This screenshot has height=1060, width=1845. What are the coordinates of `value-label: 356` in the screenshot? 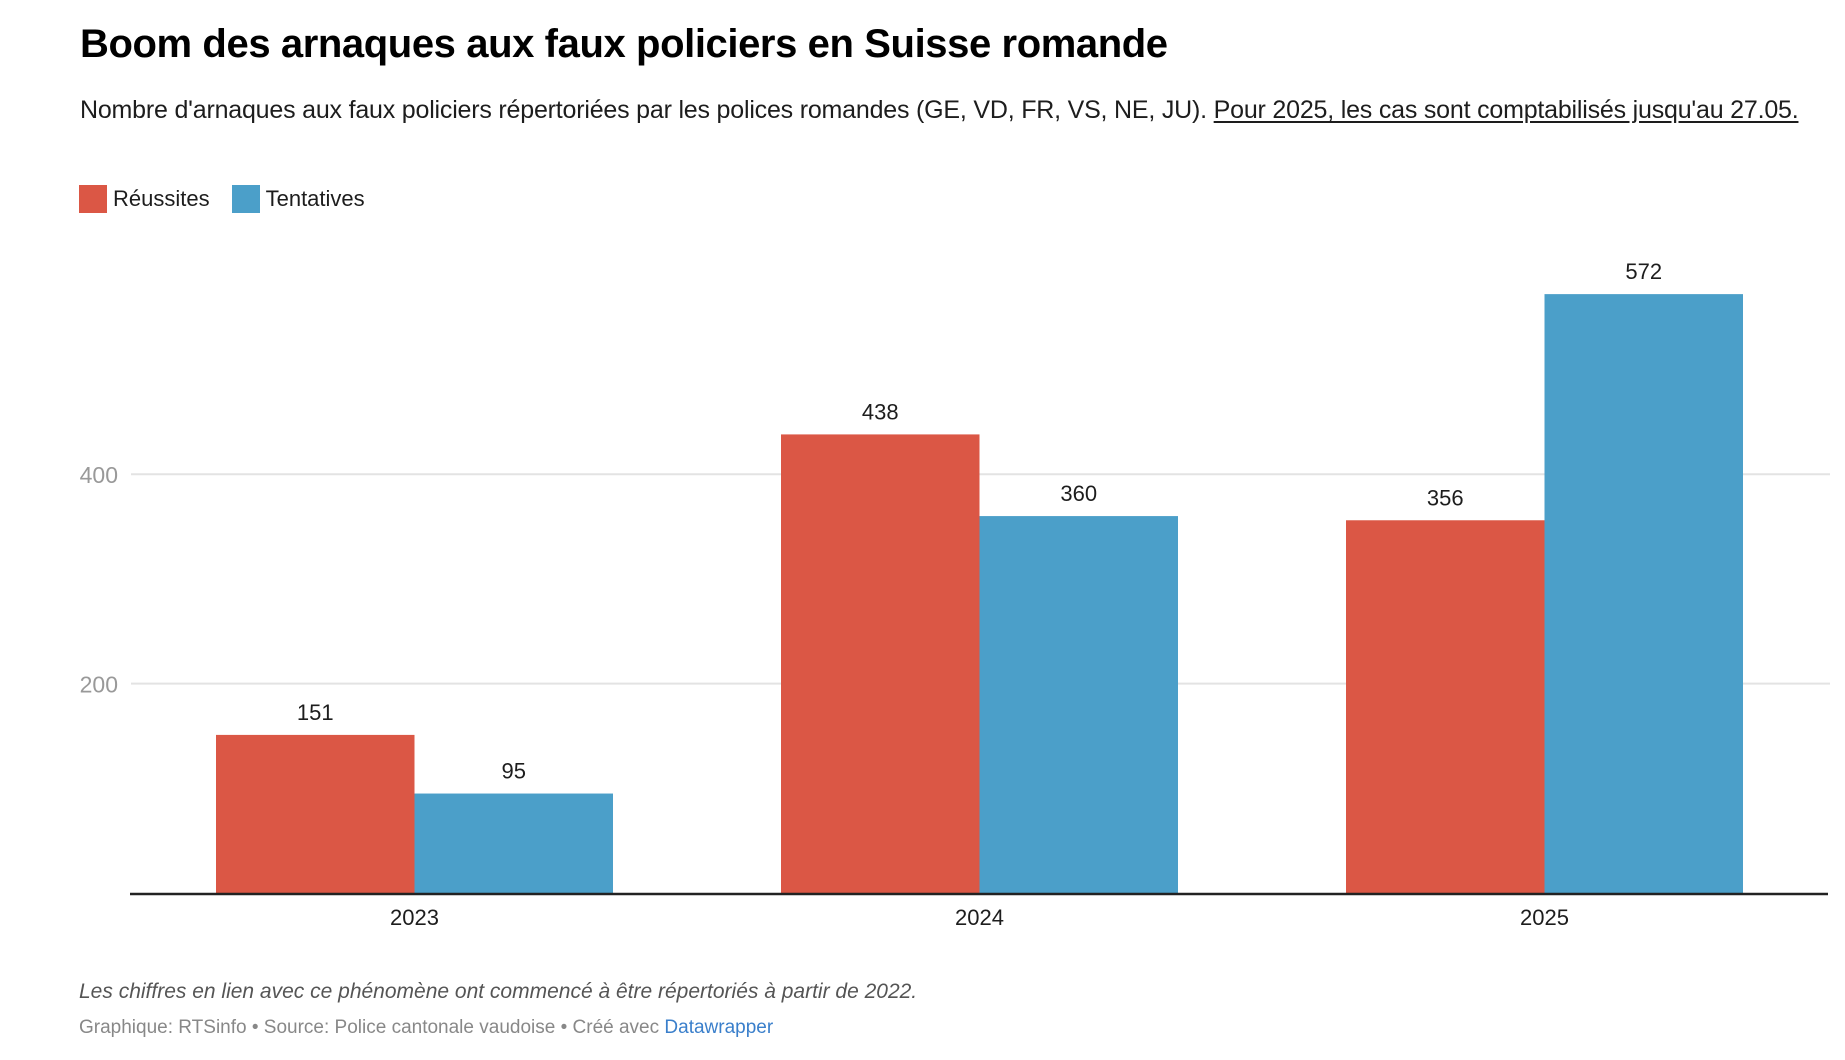 It's located at (1445, 497).